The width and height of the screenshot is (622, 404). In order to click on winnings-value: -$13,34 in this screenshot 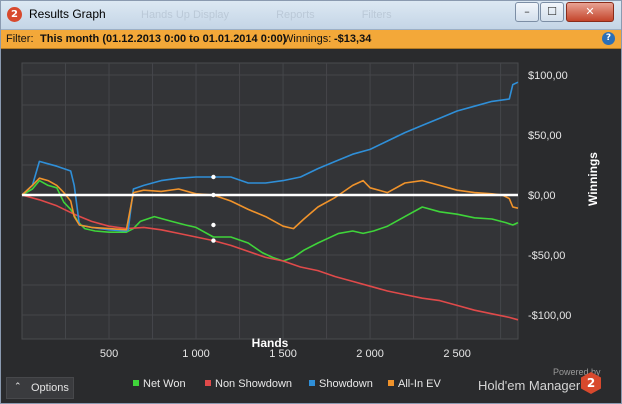, I will do `click(353, 39)`.